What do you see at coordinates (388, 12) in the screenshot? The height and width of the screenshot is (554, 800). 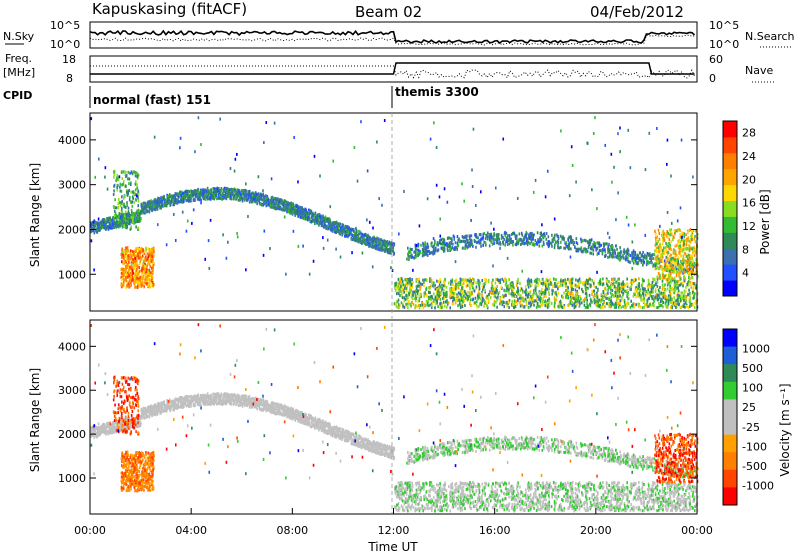 I see `beam-label: Beam 02` at bounding box center [388, 12].